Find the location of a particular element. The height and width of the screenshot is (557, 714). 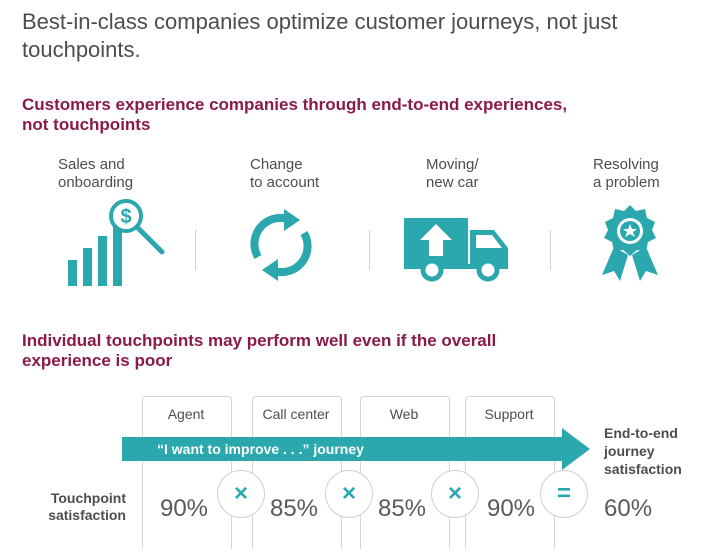

touchpoint-label: Web is located at coordinates (404, 414).